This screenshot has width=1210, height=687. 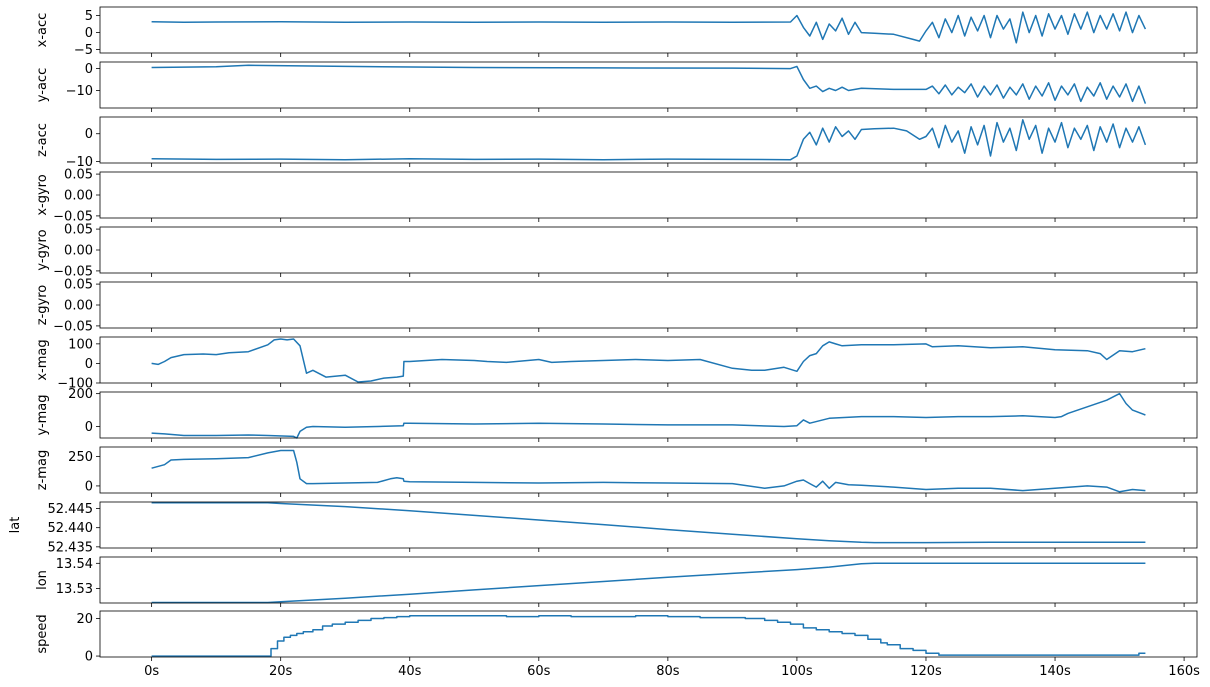 What do you see at coordinates (80, 457) in the screenshot?
I see `y-tick-label: 250` at bounding box center [80, 457].